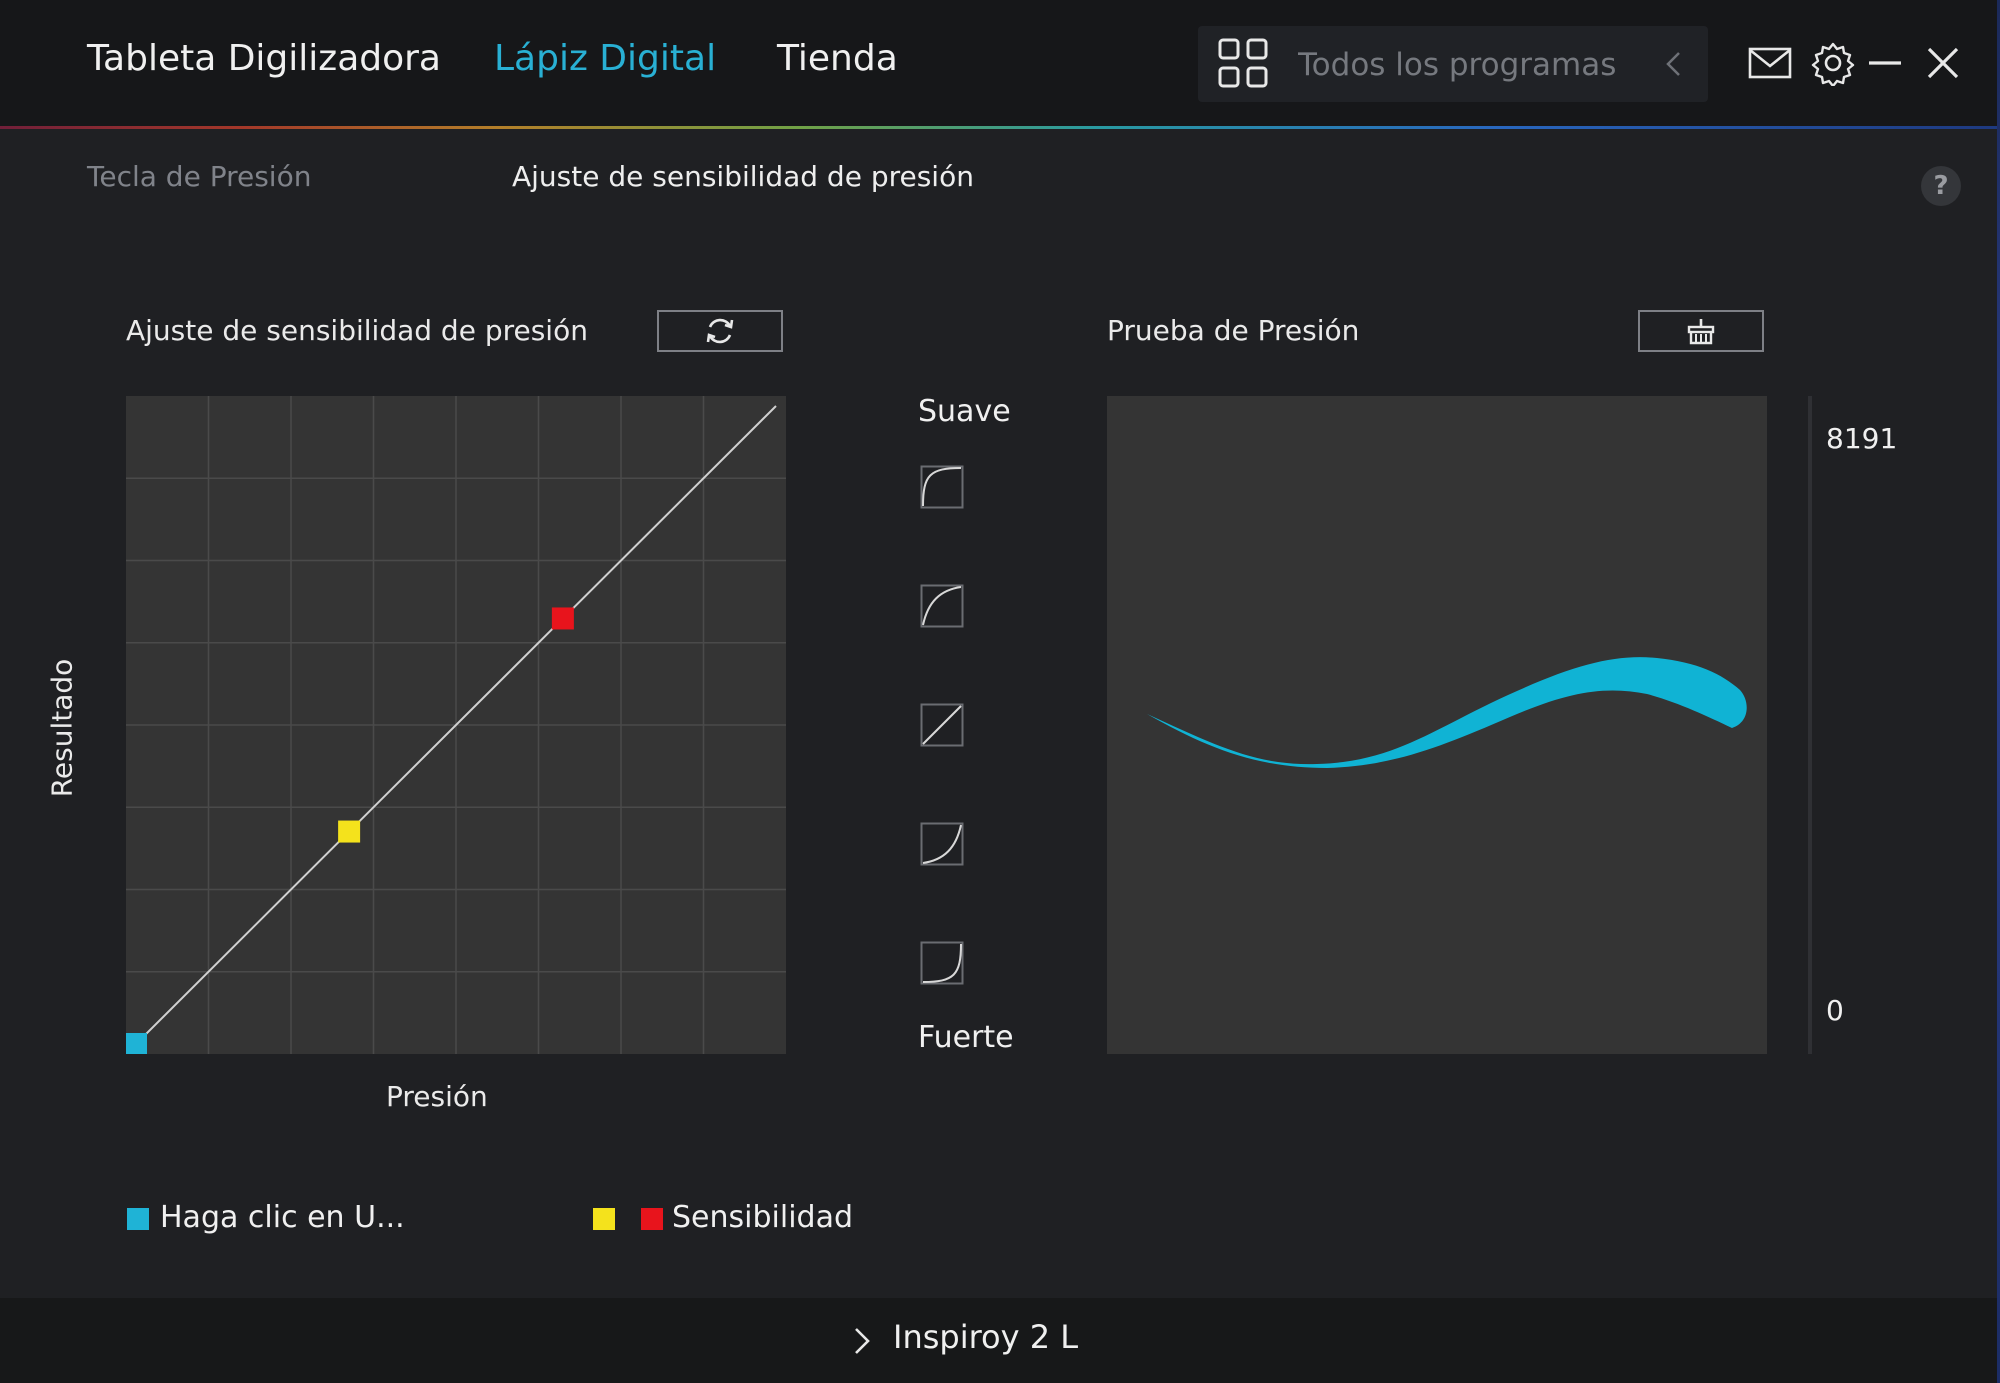 This screenshot has width=2000, height=1383. I want to click on clear-test-button, so click(1701, 331).